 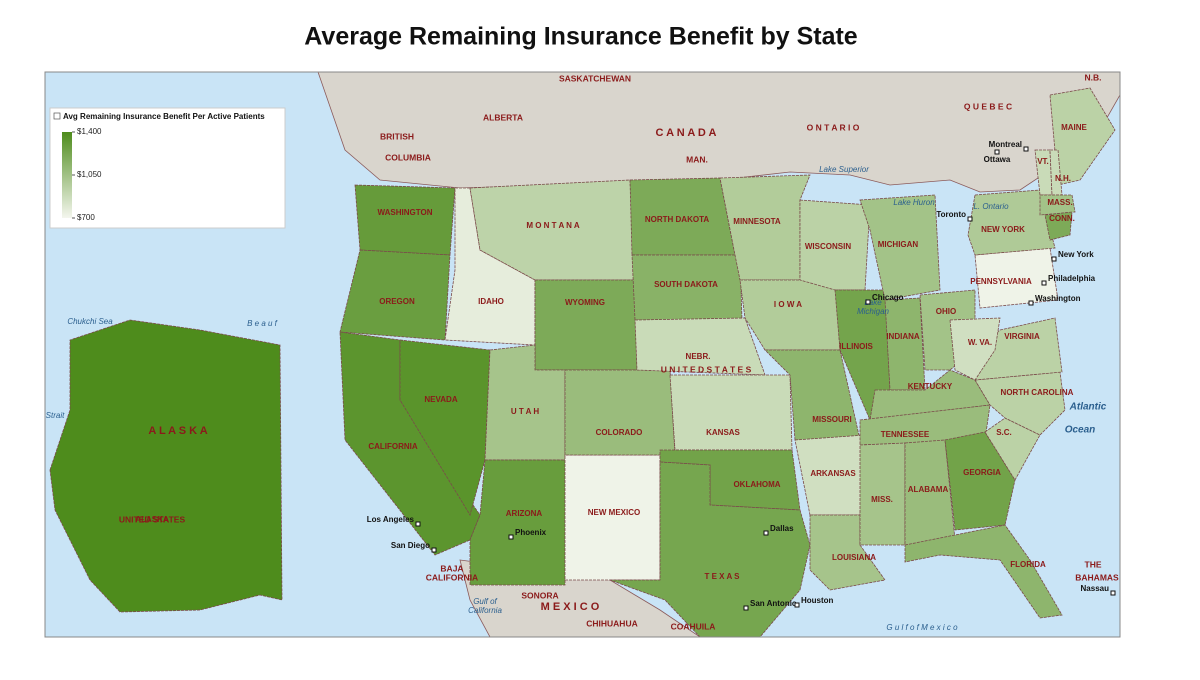 What do you see at coordinates (718, 132) in the screenshot?
I see `canada` at bounding box center [718, 132].